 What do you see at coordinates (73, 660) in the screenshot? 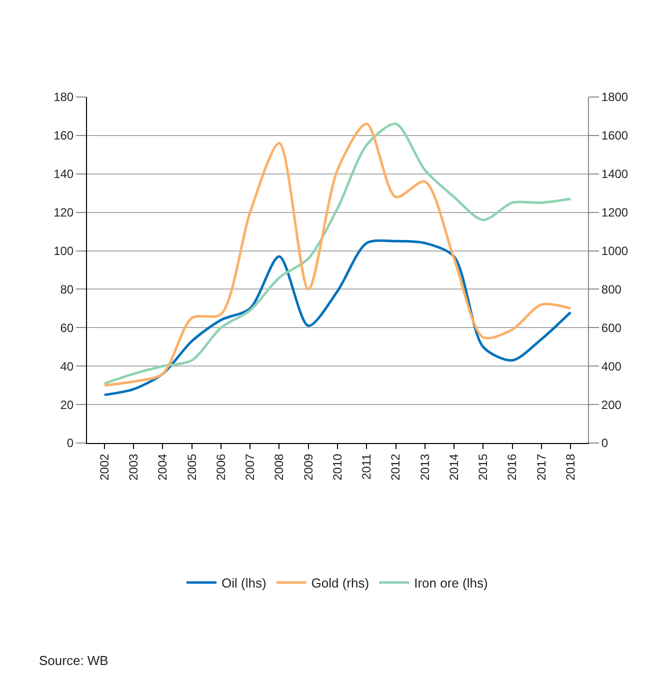
I see `source-note: Source: WB` at bounding box center [73, 660].